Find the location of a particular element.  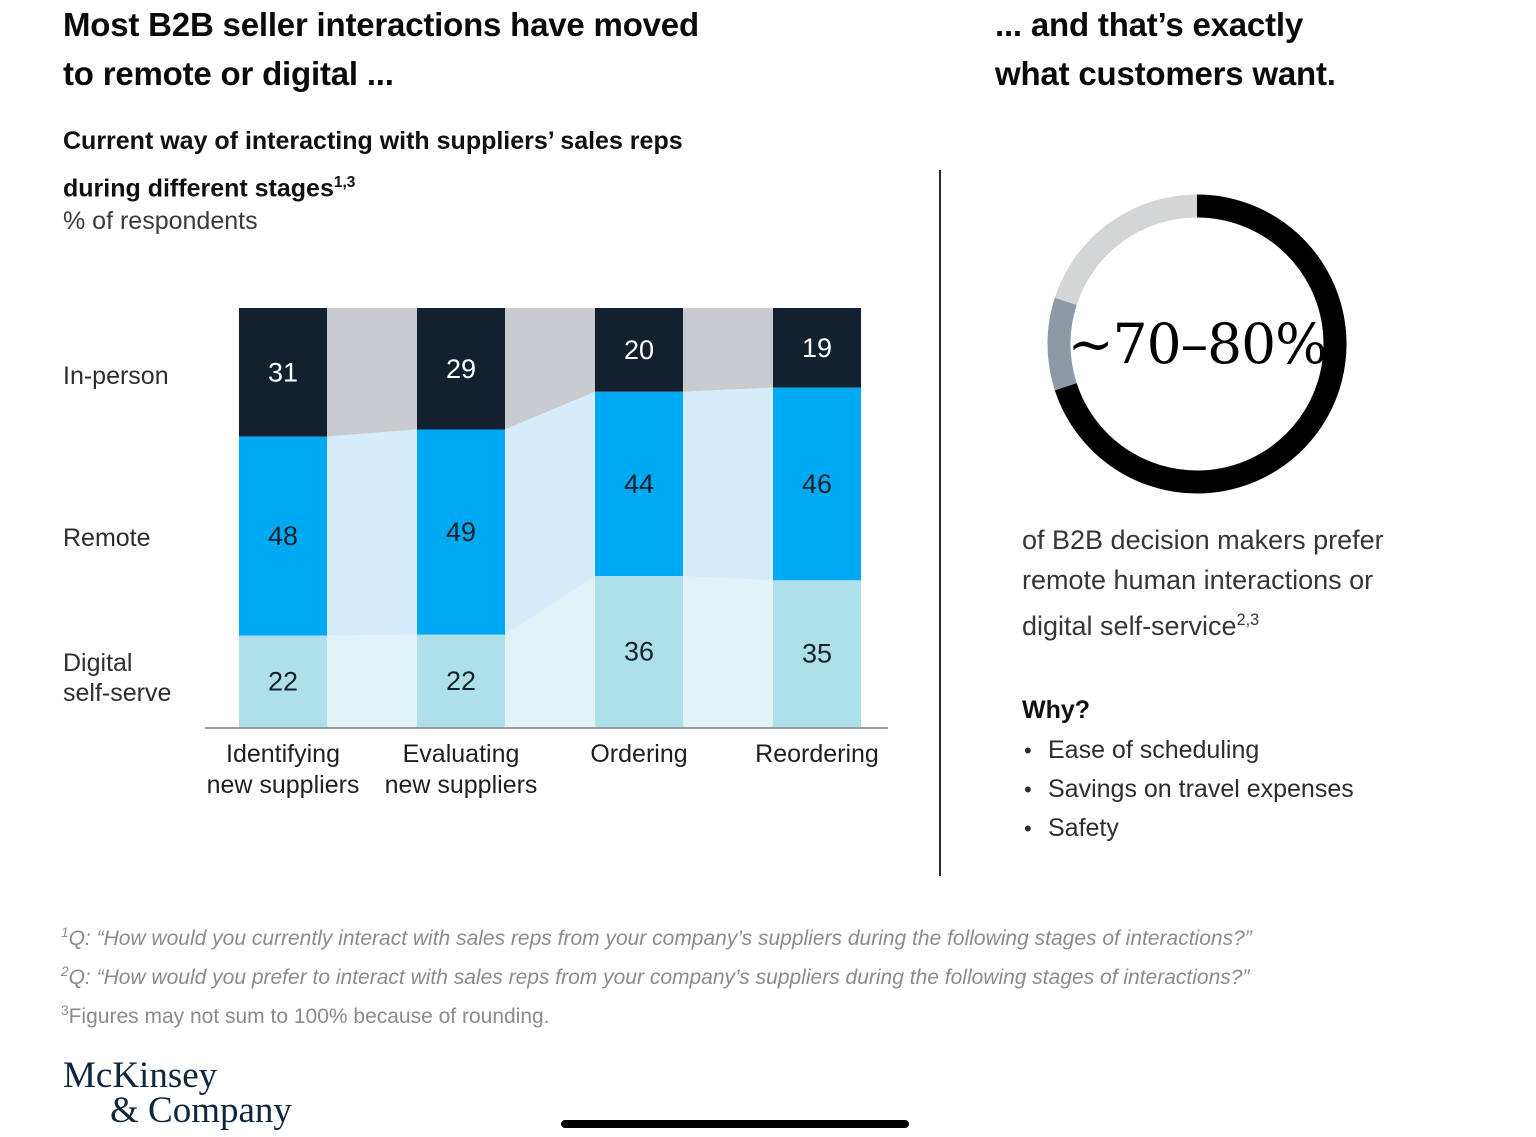

bar-value-label: 20 is located at coordinates (639, 350).